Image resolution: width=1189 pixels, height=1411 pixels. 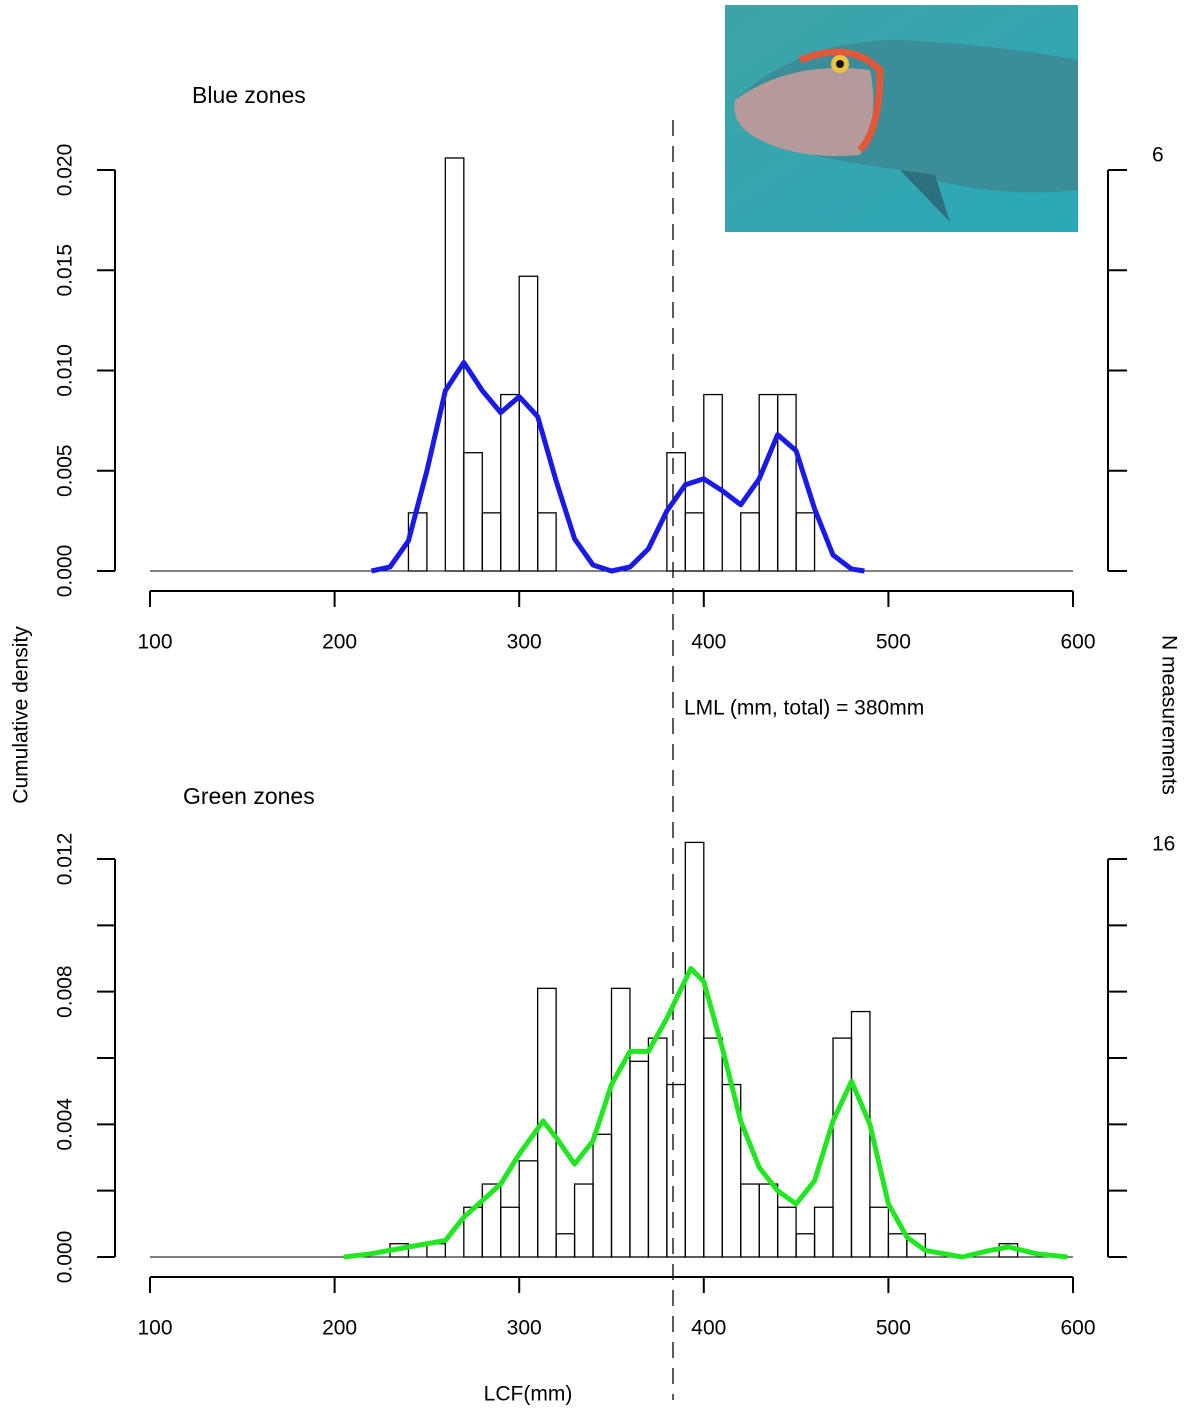 I want to click on y2-tick-label: 6, so click(x=1158, y=155).